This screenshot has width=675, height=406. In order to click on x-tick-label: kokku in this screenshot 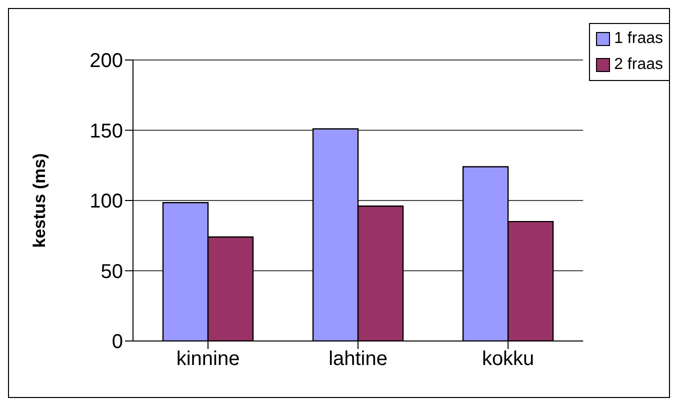, I will do `click(508, 359)`.